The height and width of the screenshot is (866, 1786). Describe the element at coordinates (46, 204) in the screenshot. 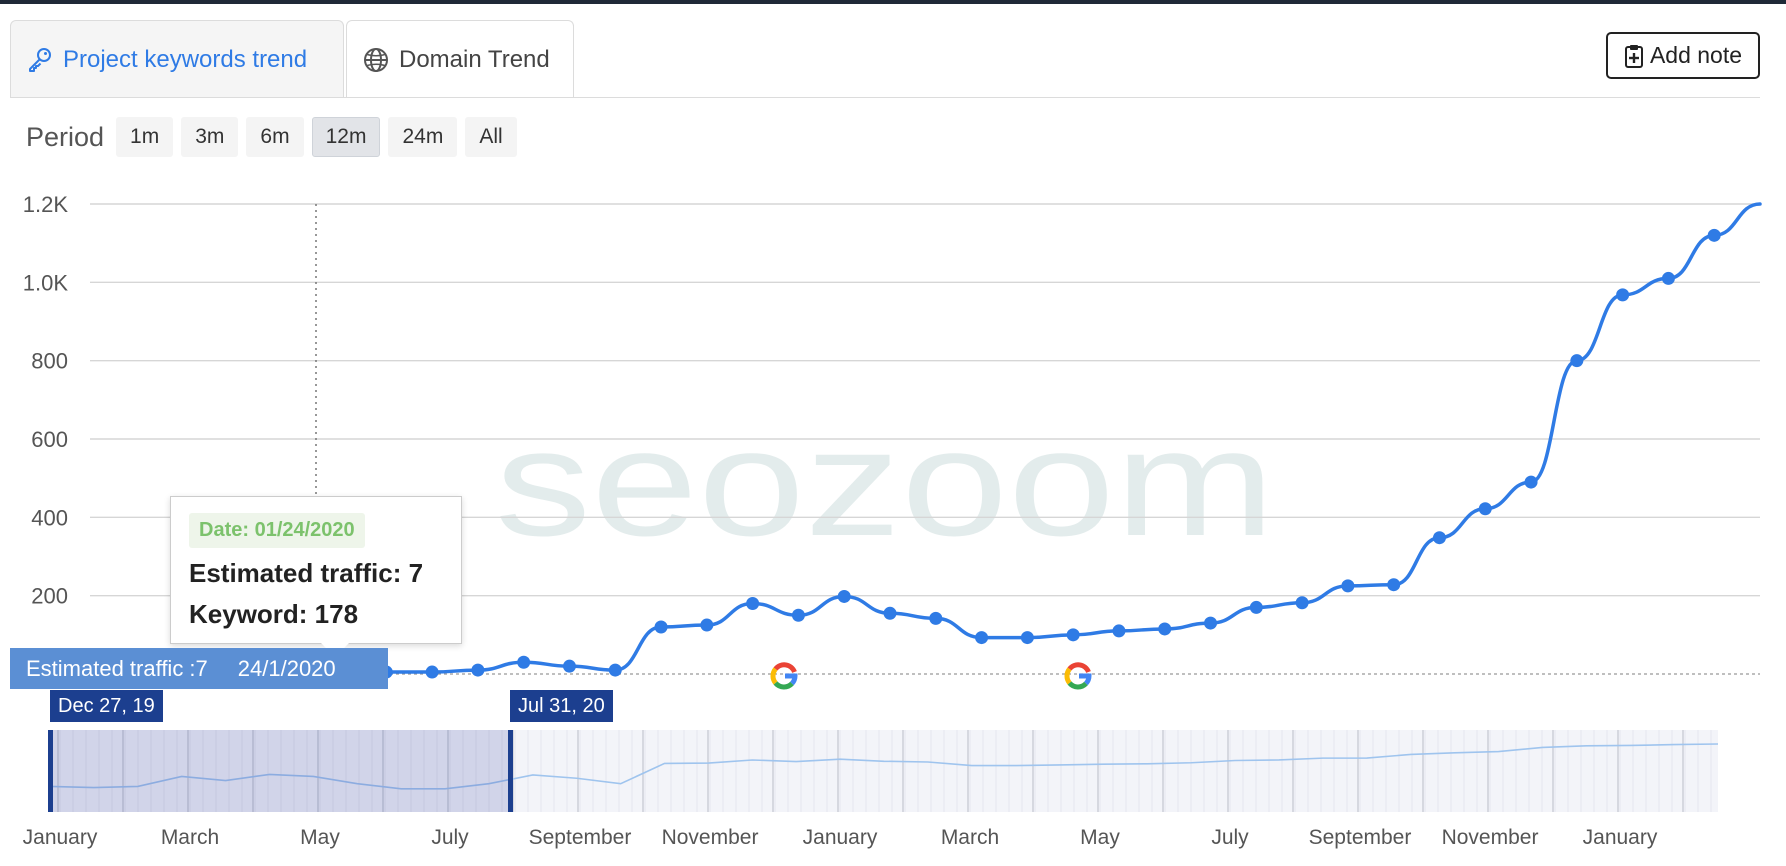

I see `y-tick-label: 1.2K` at that location.